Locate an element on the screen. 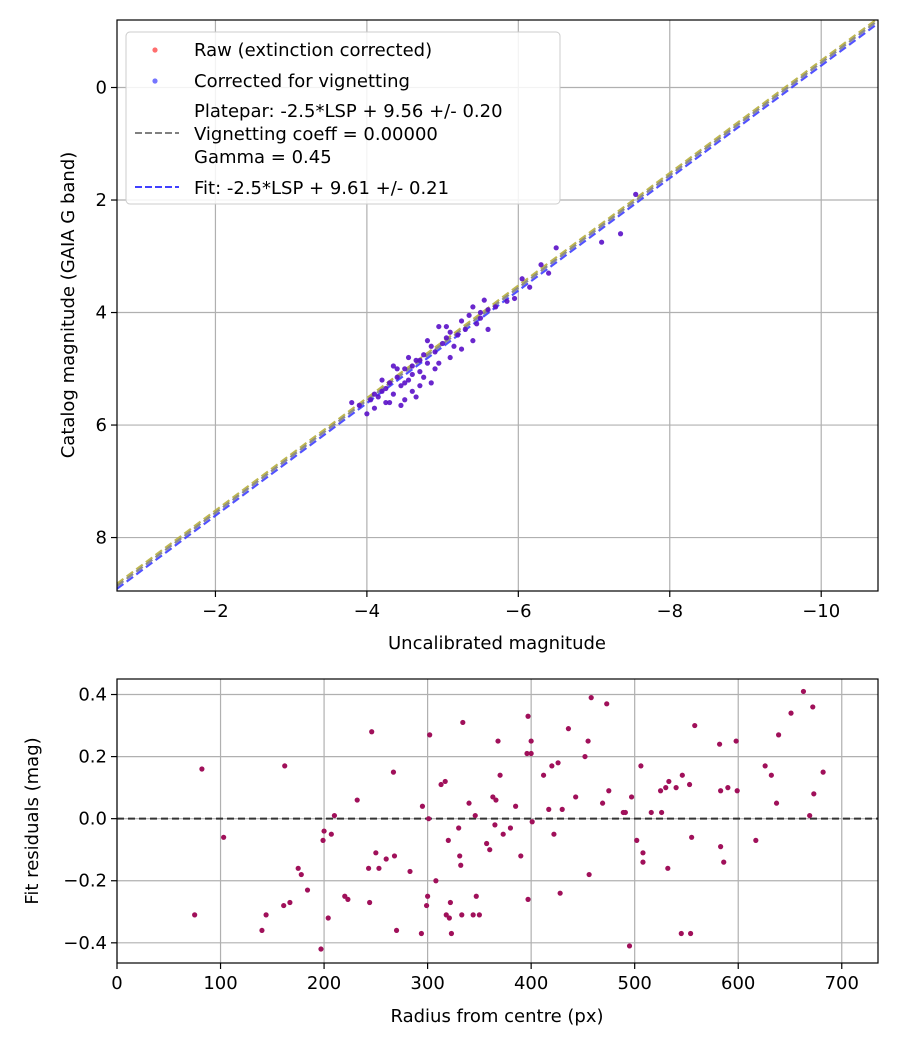 The height and width of the screenshot is (1050, 900). x-tick-label: 200 is located at coordinates (324, 983).